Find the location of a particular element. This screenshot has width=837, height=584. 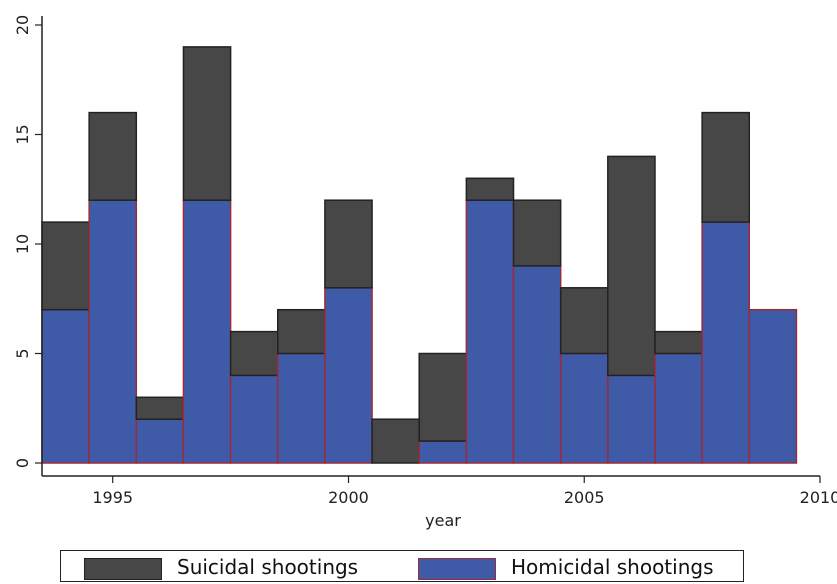

x-tick-label-1995: 1995 is located at coordinates (112, 497).